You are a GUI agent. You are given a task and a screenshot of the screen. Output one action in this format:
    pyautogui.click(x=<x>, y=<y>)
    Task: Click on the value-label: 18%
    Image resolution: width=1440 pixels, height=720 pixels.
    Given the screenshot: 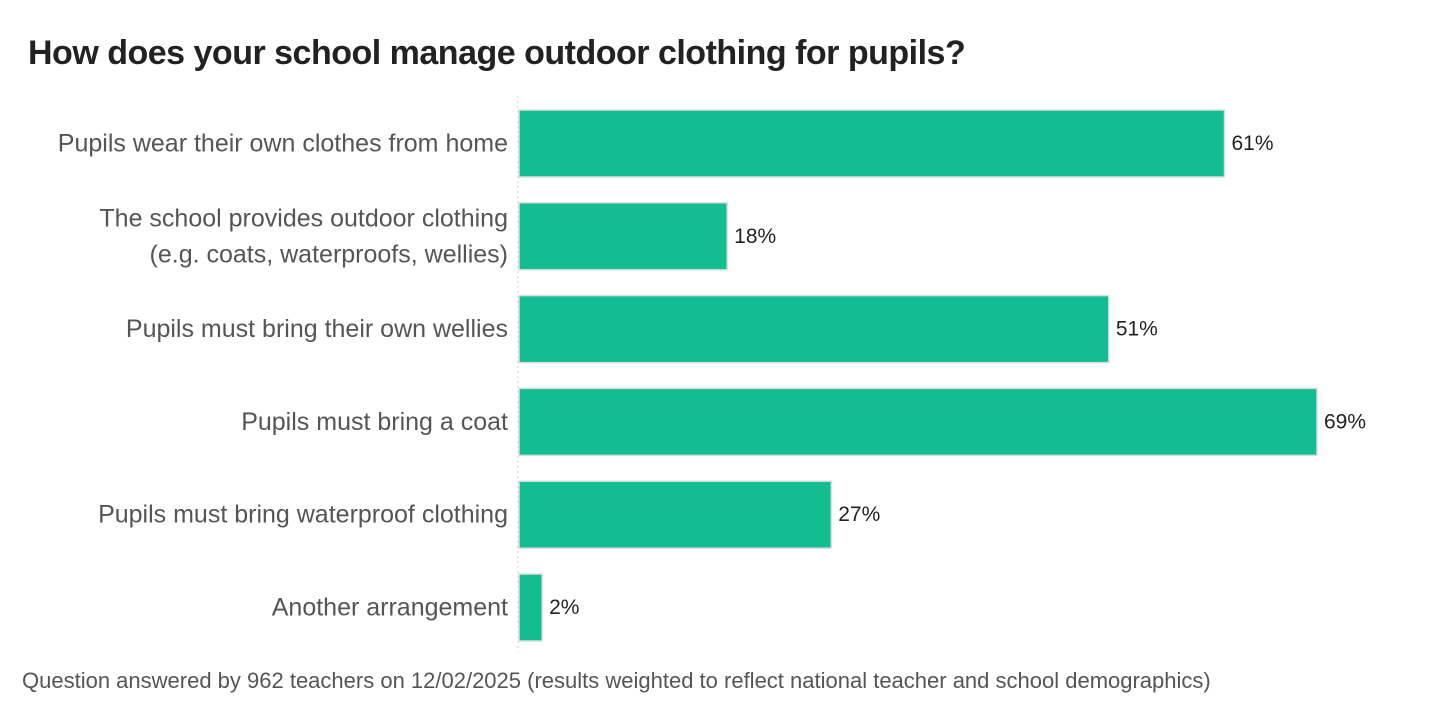 What is the action you would take?
    pyautogui.click(x=755, y=236)
    